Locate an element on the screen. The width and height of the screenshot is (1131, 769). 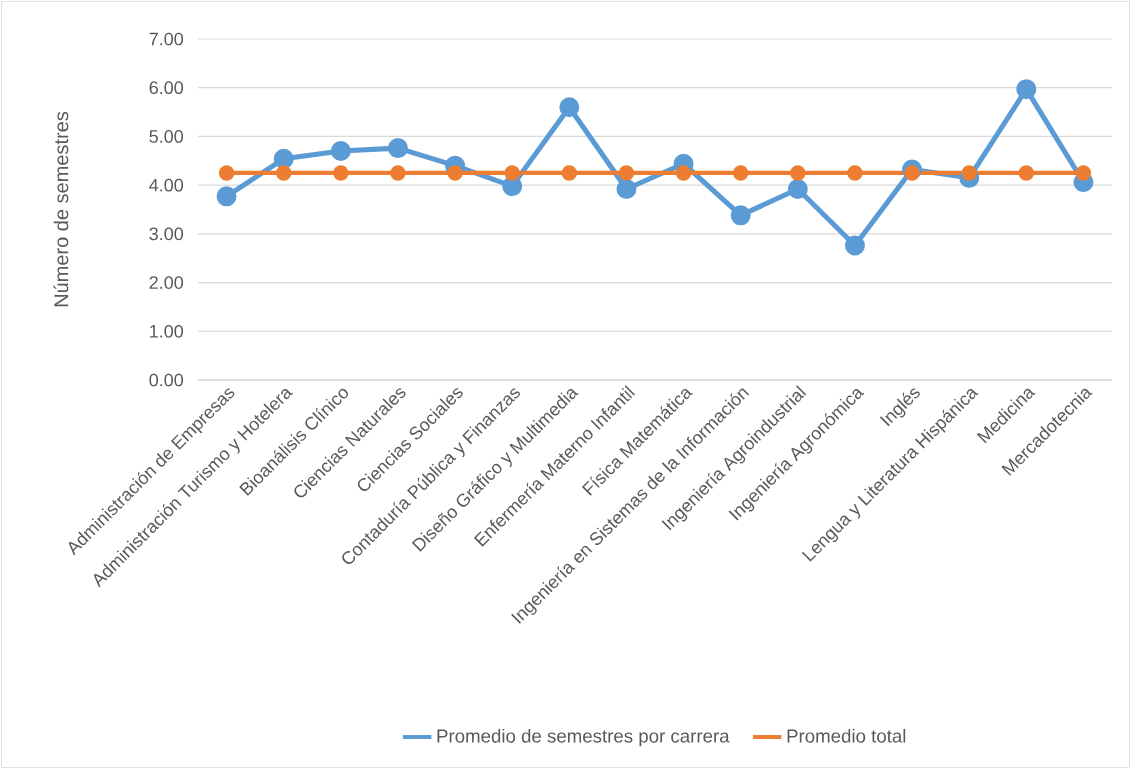
y-tick-label: 6.00 is located at coordinates (166, 88).